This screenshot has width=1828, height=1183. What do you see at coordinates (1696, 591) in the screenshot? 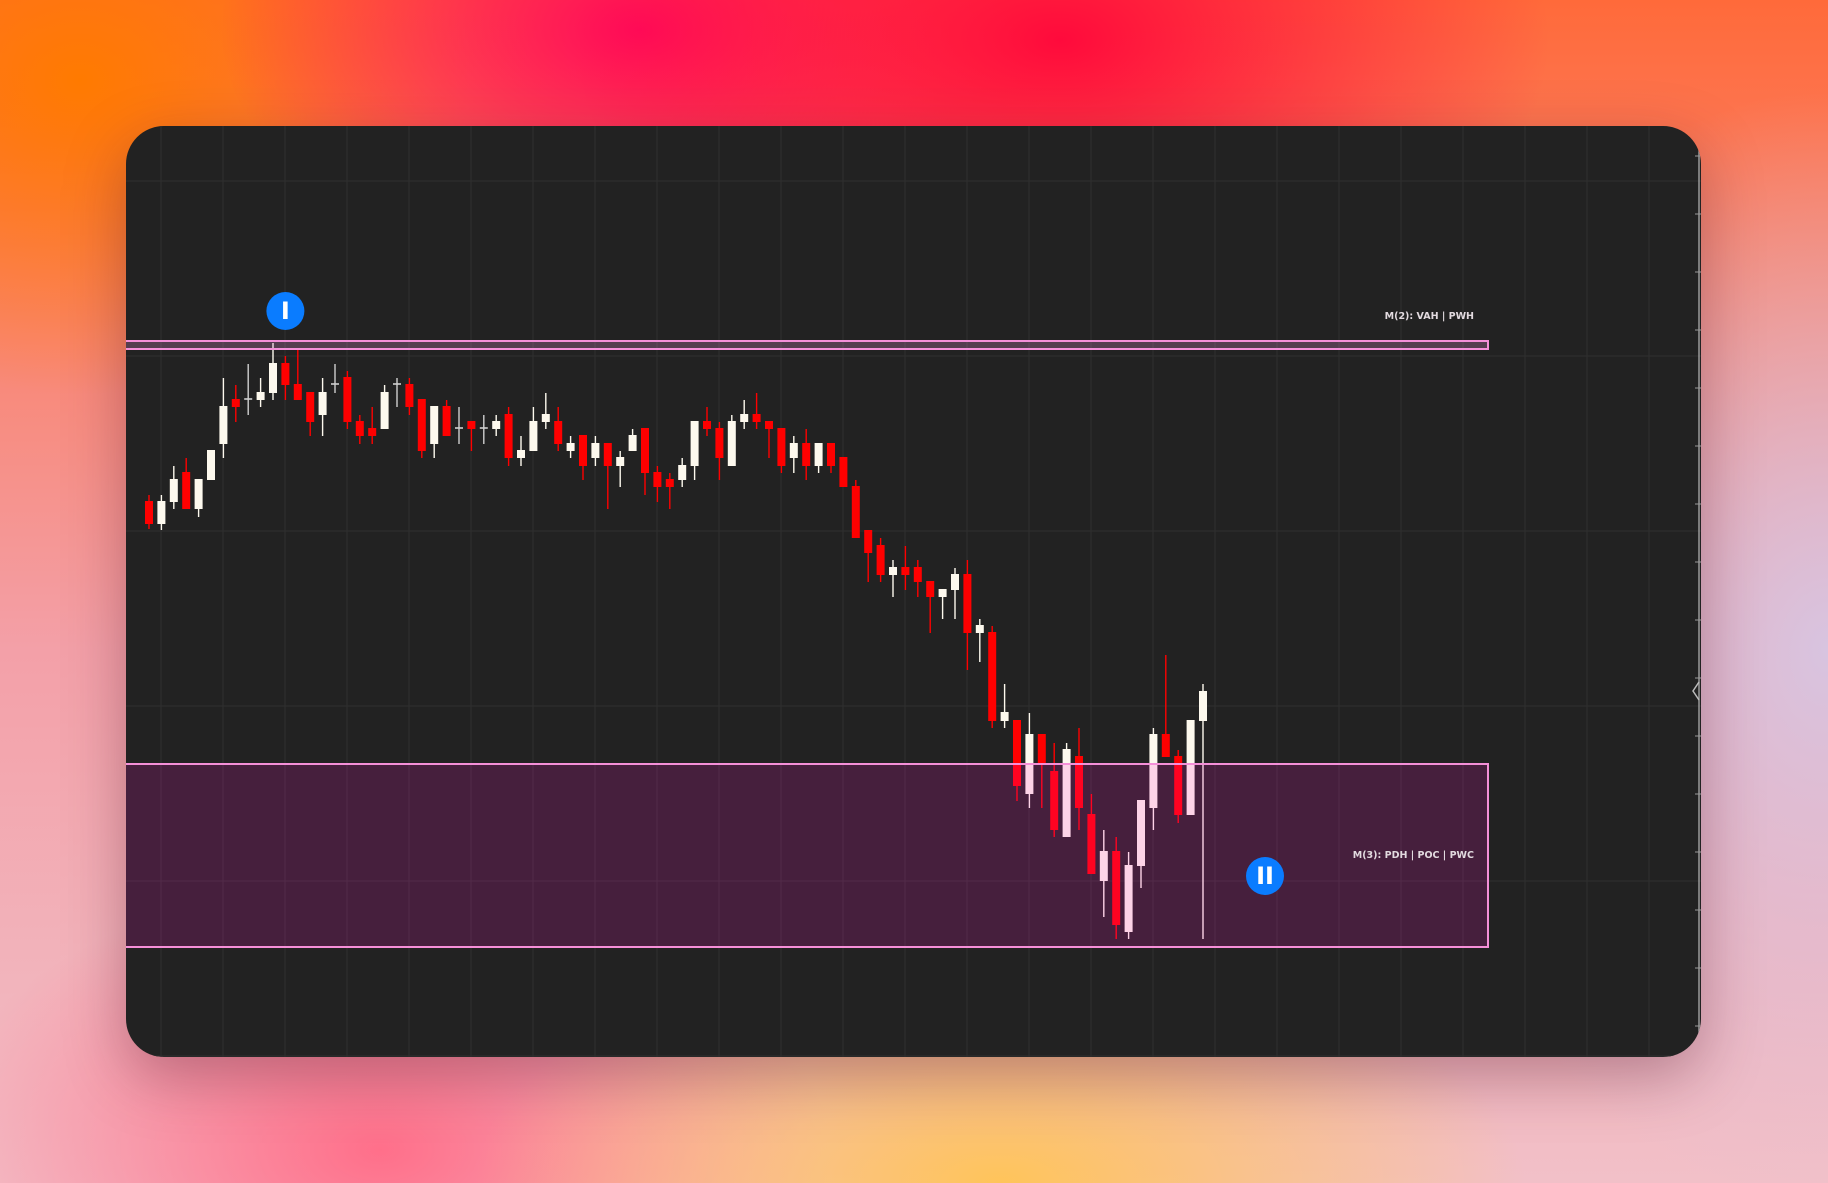
I see `price-axis` at bounding box center [1696, 591].